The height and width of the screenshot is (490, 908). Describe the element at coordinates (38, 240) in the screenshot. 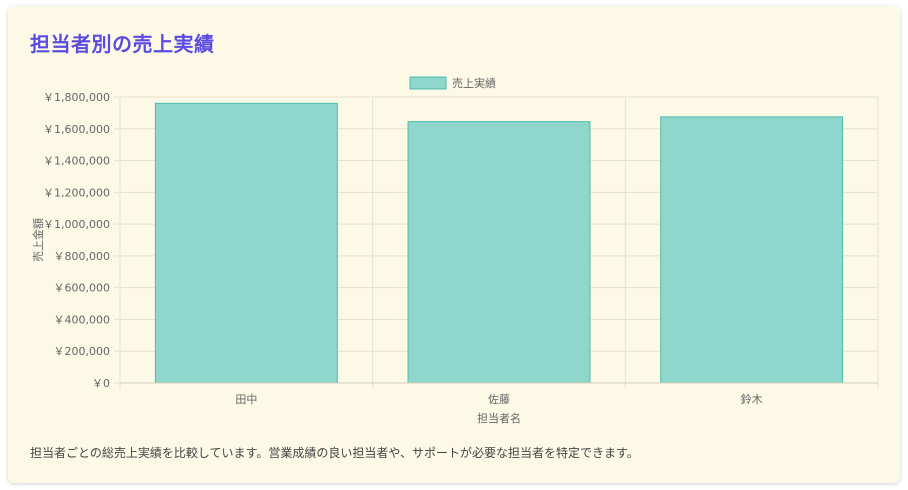

I see `y-axis-title: 売上金額` at that location.